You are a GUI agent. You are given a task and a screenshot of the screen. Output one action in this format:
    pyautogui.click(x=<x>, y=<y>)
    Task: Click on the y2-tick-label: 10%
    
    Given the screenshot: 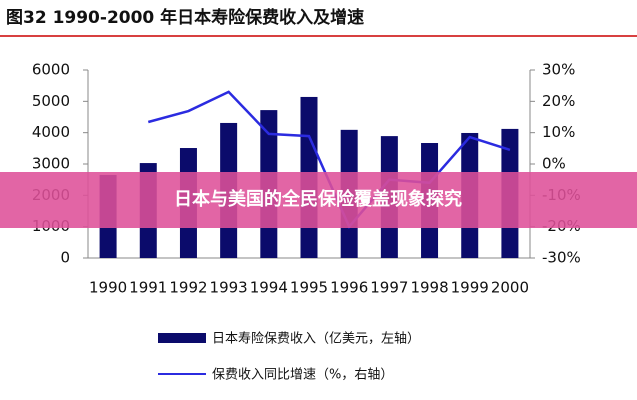 What is the action you would take?
    pyautogui.click(x=558, y=132)
    